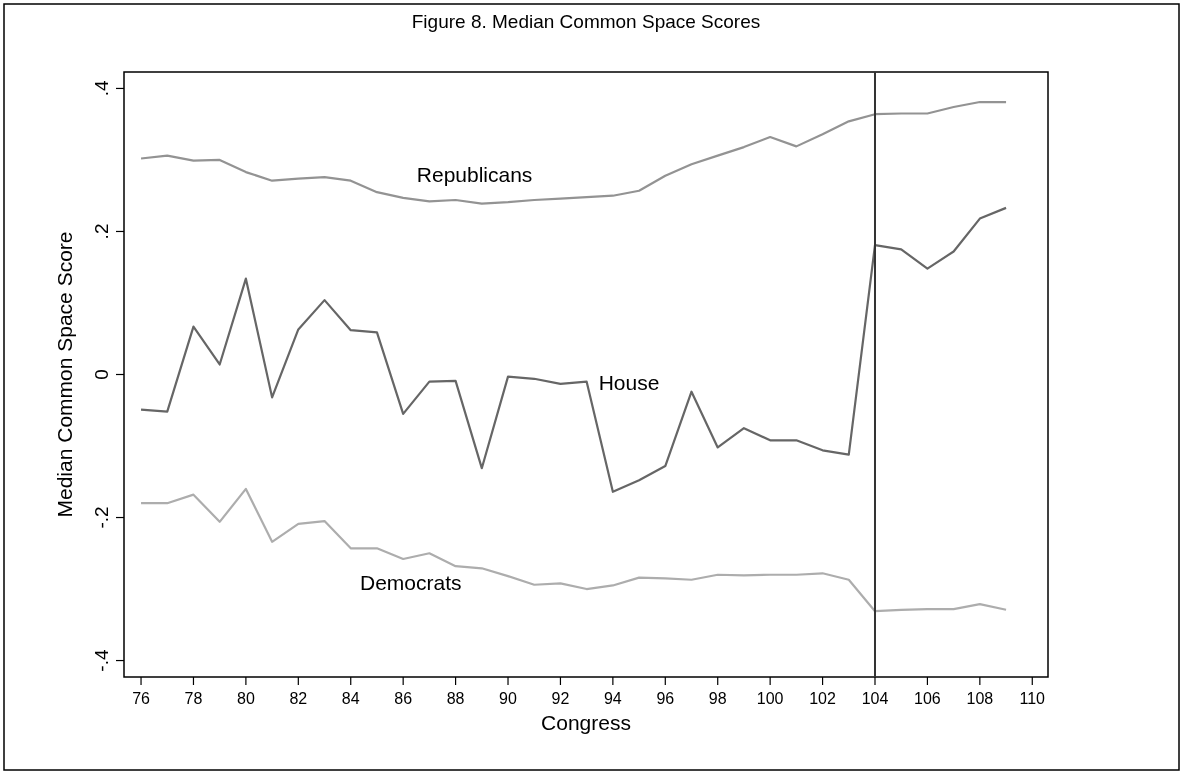 The height and width of the screenshot is (774, 1183). Describe the element at coordinates (350, 698) in the screenshot. I see `x-tick-label: 84` at that location.